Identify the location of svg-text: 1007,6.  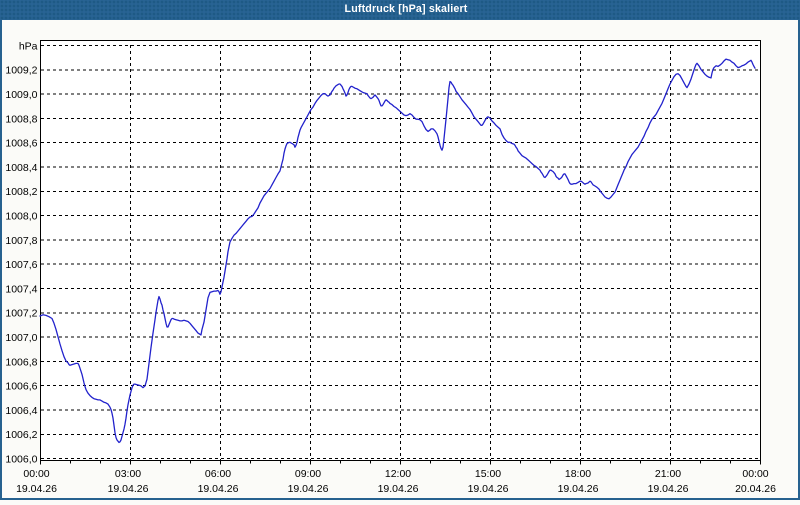
(21, 265).